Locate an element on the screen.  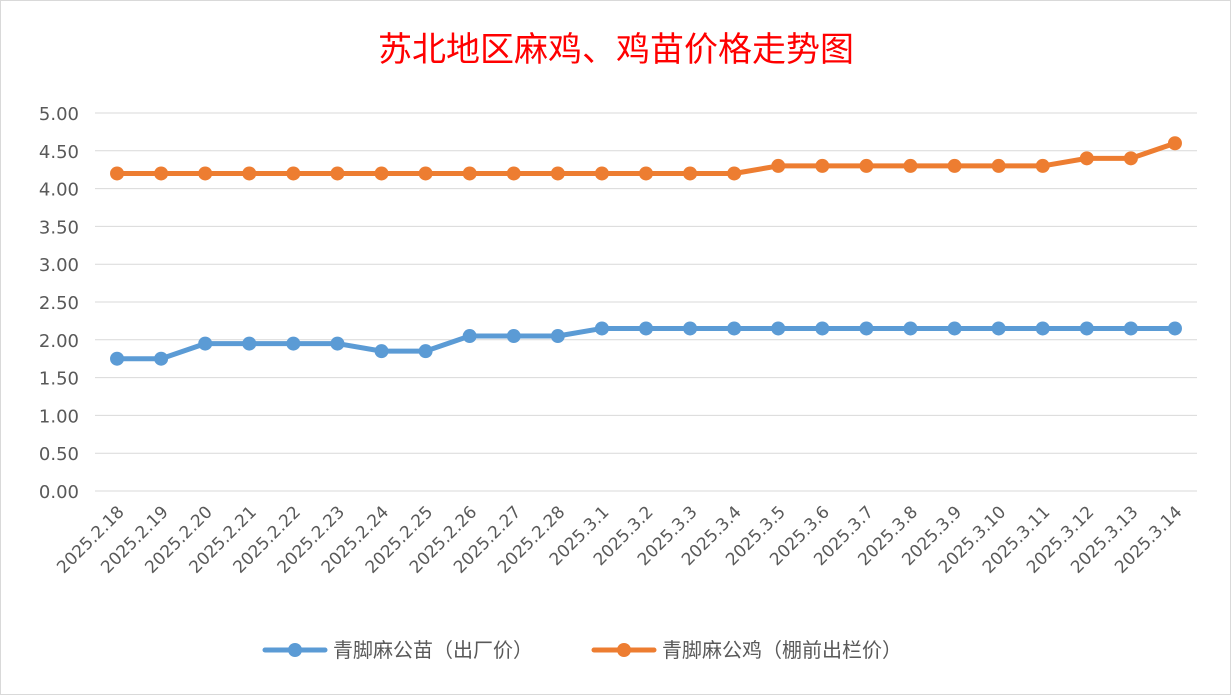
y-tick-label: 0.00 is located at coordinates (59, 492).